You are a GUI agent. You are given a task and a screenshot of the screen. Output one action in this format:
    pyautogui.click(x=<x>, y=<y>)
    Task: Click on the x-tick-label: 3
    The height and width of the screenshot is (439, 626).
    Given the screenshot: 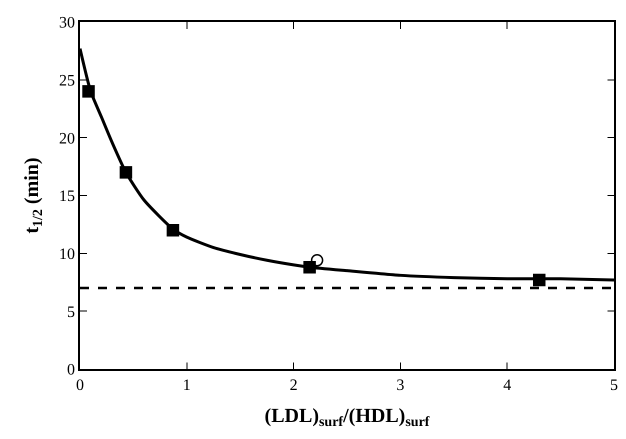 What is the action you would take?
    pyautogui.click(x=400, y=385)
    